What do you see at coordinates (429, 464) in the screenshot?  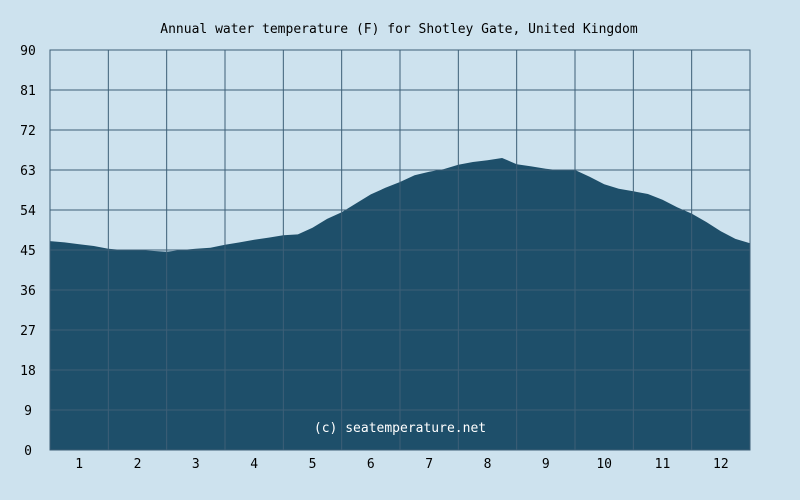 I see `x-tick-label: 7` at bounding box center [429, 464].